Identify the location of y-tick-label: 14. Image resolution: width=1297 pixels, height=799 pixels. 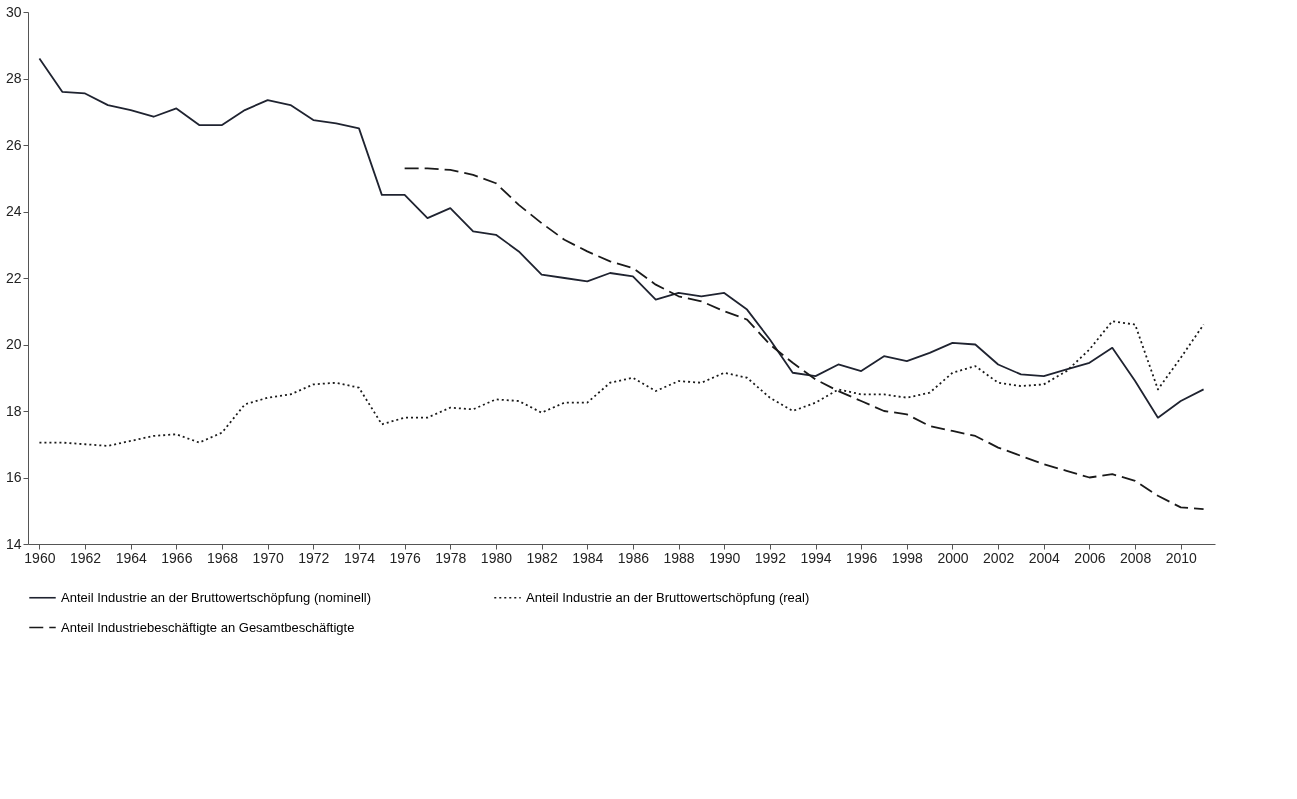
(13, 543).